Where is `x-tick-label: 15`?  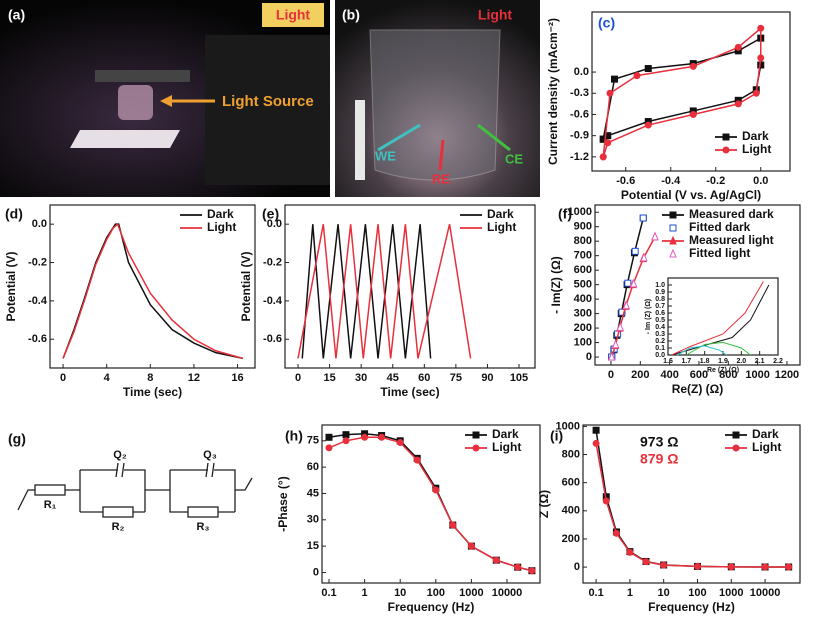
x-tick-label: 15 is located at coordinates (329, 378).